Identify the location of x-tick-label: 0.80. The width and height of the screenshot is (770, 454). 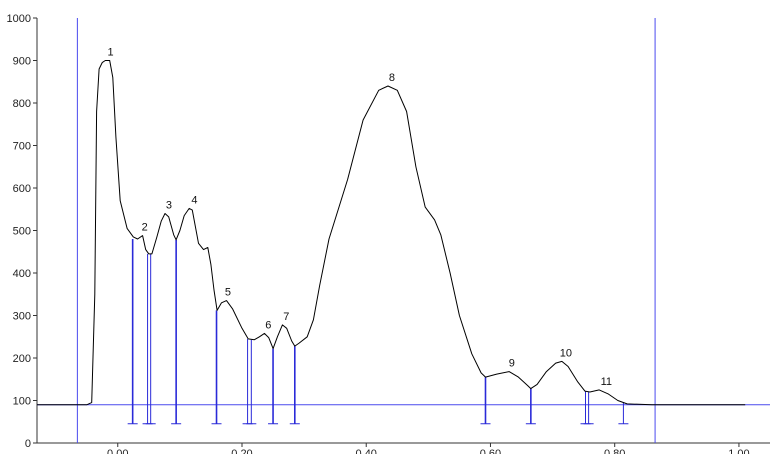
(614, 451).